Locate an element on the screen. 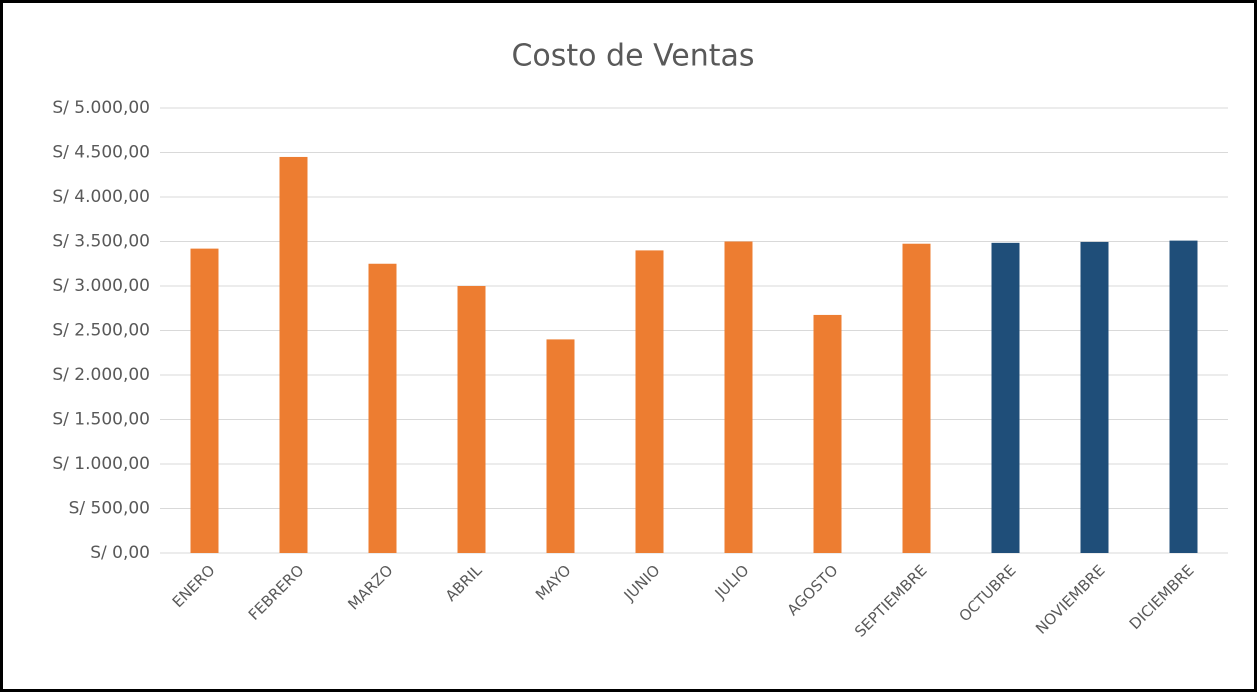 This screenshot has width=1257, height=692. y-tick-label: S/ 5.000,00 is located at coordinates (101, 108).